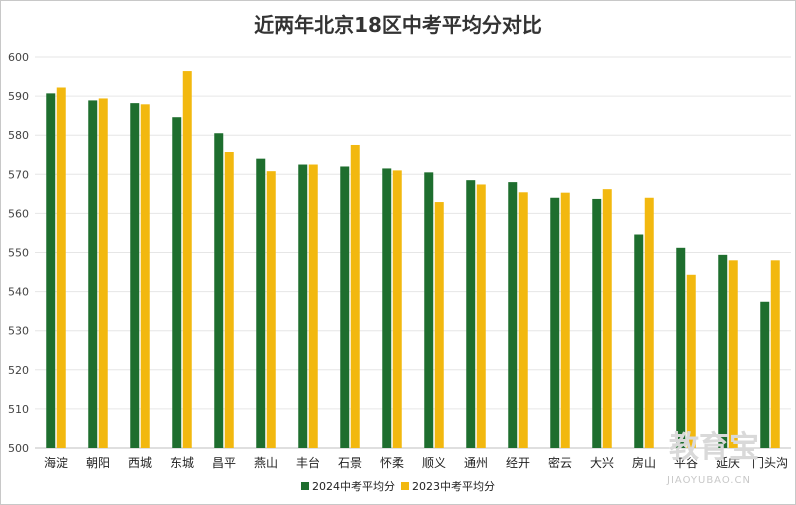 The width and height of the screenshot is (796, 505). Describe the element at coordinates (308, 462) in the screenshot. I see `x-tick-label: 丰台` at that location.